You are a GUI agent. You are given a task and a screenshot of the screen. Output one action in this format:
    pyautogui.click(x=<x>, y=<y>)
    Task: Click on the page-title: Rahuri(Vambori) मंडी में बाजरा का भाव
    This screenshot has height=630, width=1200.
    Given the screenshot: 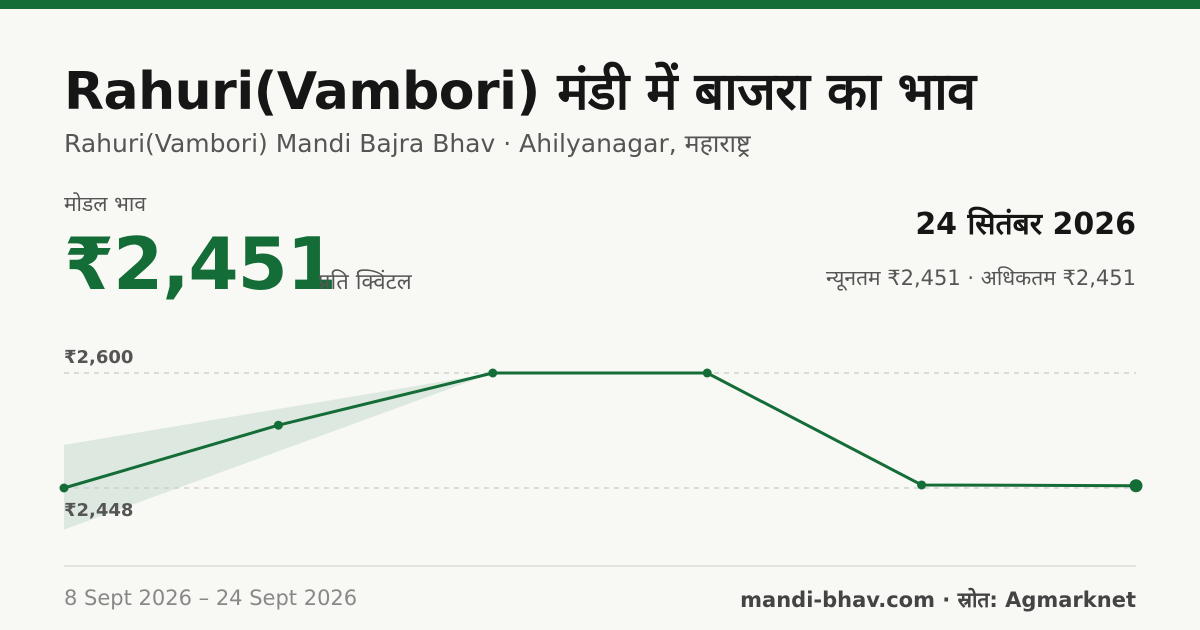 What is the action you would take?
    pyautogui.click(x=520, y=92)
    